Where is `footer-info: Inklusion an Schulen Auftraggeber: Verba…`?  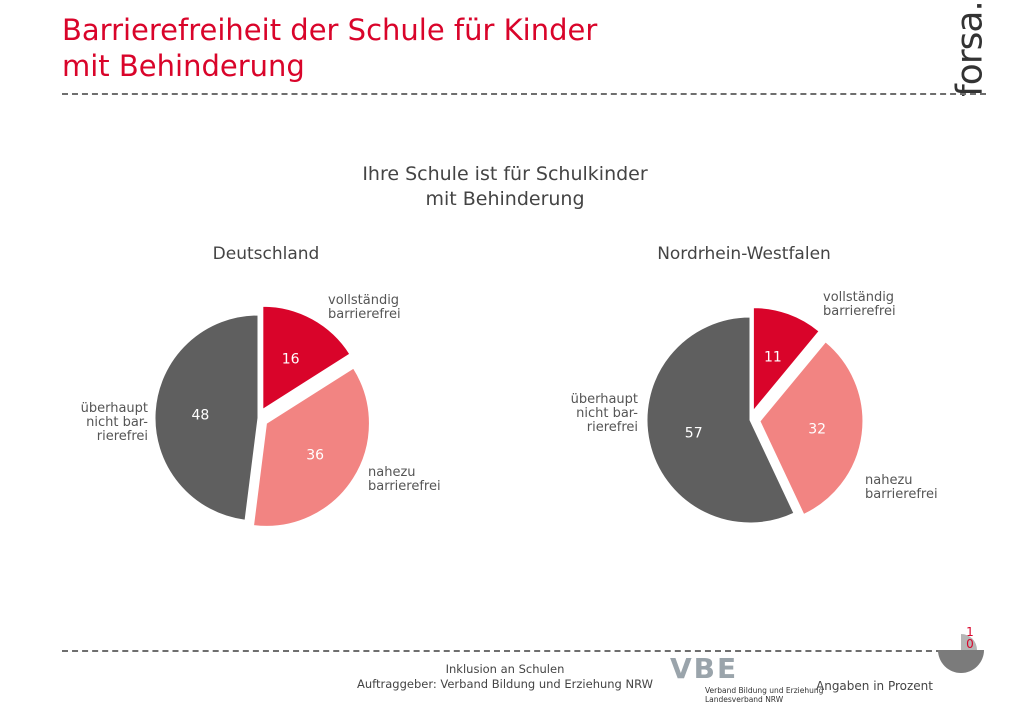 footer-info: Inklusion an Schulen Auftraggeber: Verba… is located at coordinates (505, 677).